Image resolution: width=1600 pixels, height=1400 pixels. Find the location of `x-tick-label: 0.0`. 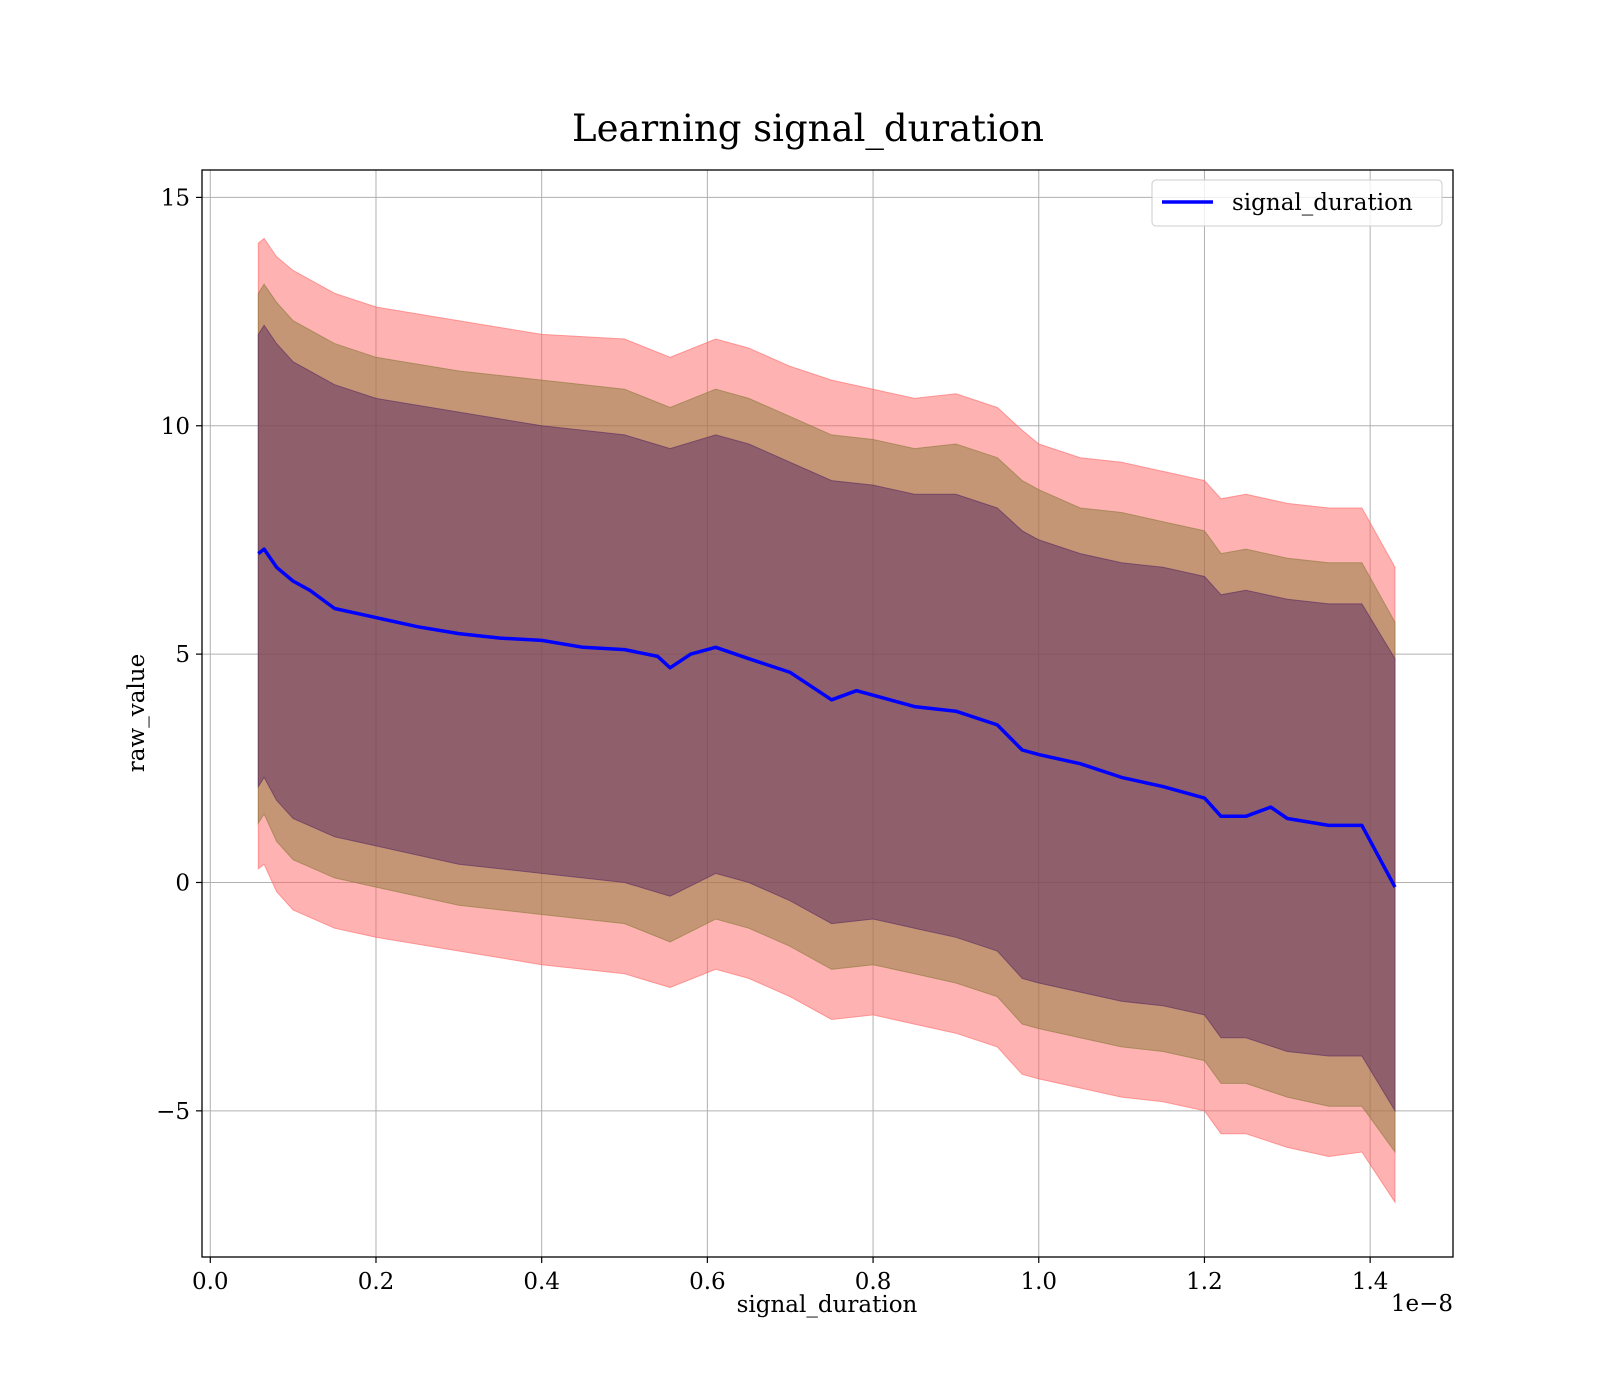

x-tick-label: 0.0 is located at coordinates (210, 1282).